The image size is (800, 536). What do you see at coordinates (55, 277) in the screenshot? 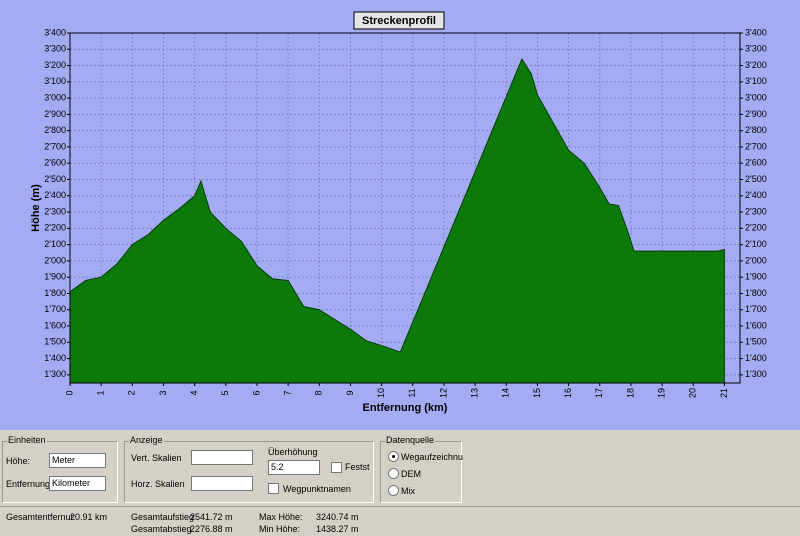
I see `y-tick-label: 1'900` at bounding box center [55, 277].